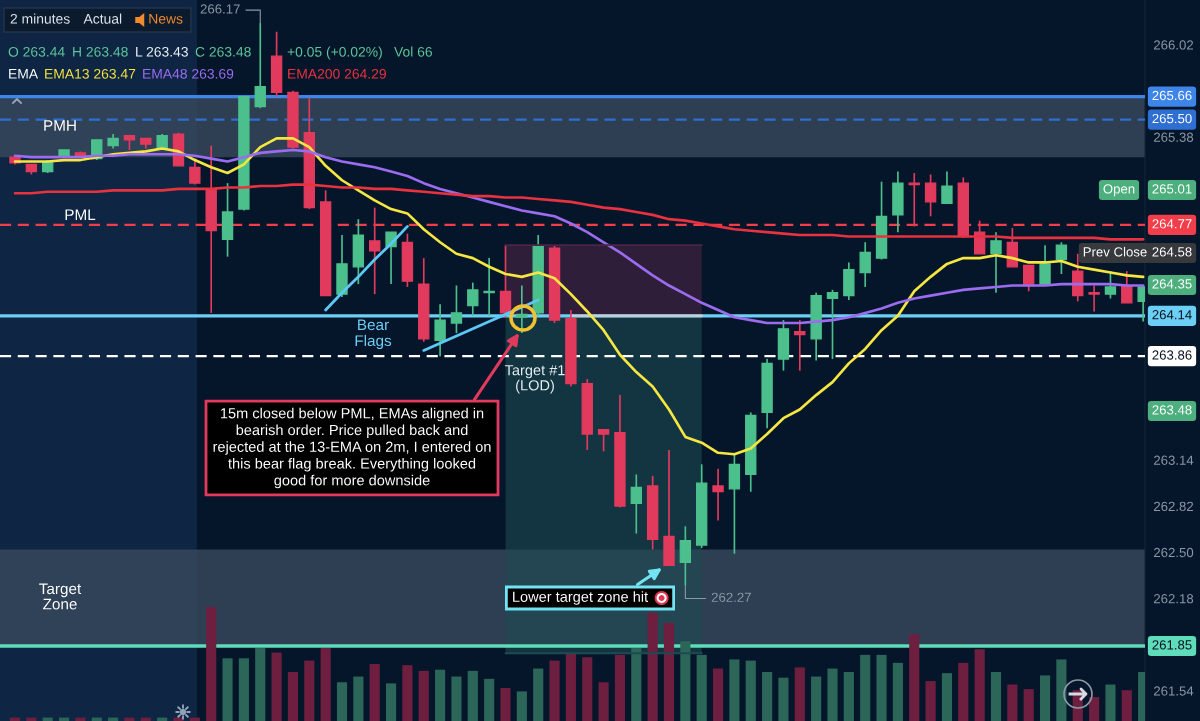 This screenshot has height=721, width=1200. Describe the element at coordinates (90, 73) in the screenshot. I see `text: EMA13 263.47` at that location.